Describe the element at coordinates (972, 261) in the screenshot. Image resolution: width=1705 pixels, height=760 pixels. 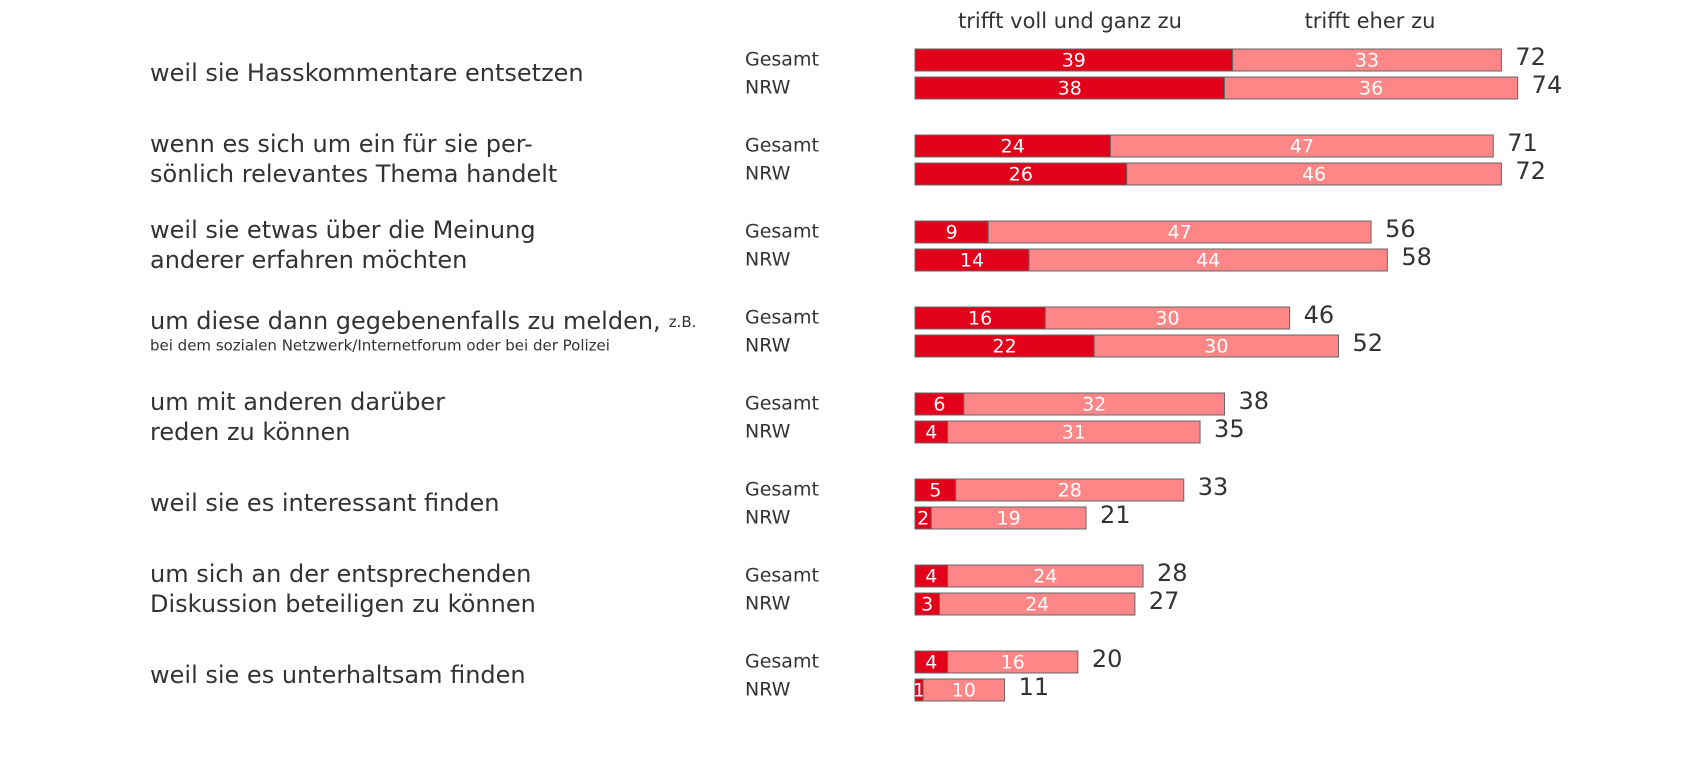
I see `value-label: 14` at that location.